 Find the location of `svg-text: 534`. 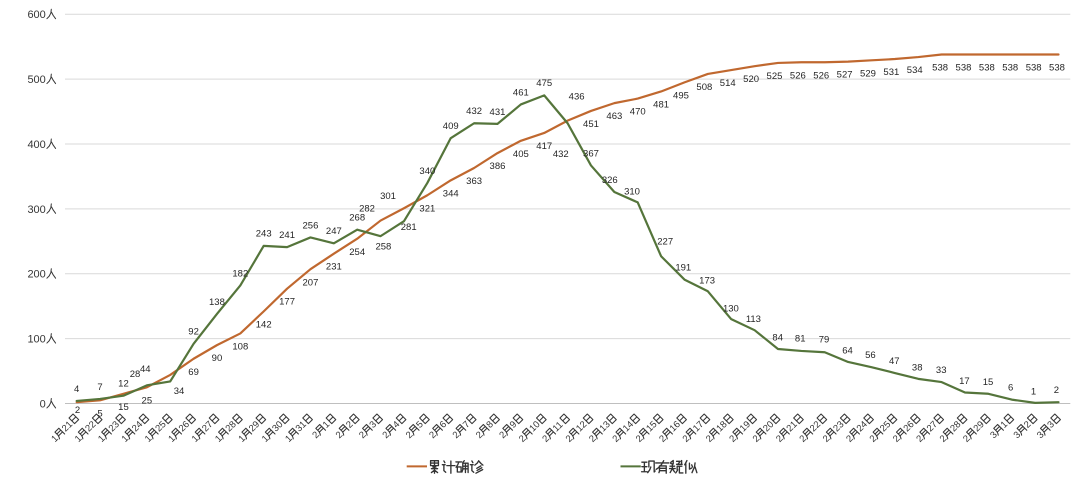

svg-text: 534 is located at coordinates (915, 70).